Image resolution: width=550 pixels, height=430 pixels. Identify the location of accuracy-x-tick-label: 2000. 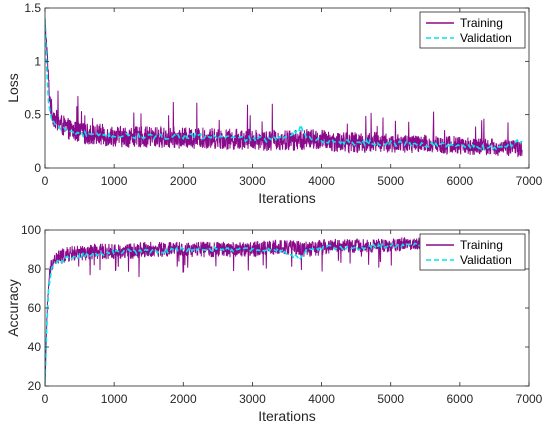
(183, 399).